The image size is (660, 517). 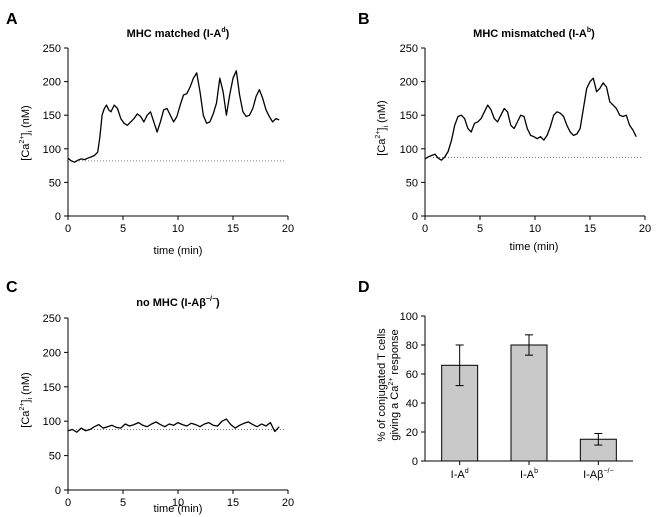 I want to click on panel-b-xtick-label: 5, so click(x=480, y=229).